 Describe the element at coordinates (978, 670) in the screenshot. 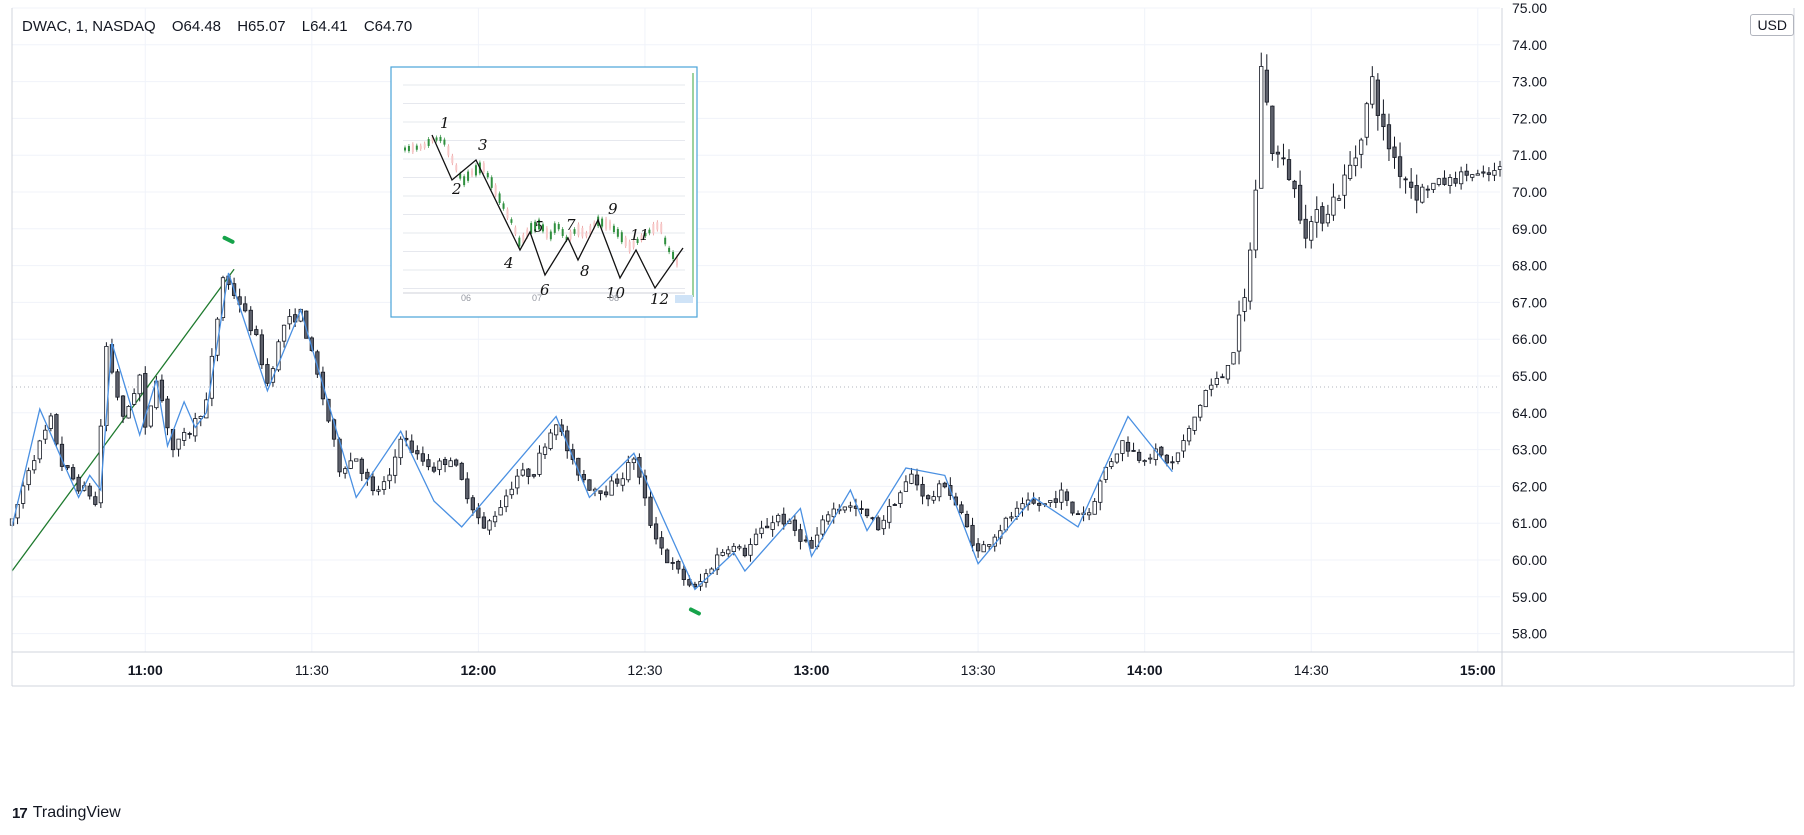

I see `x-tick-label: 13:30` at that location.